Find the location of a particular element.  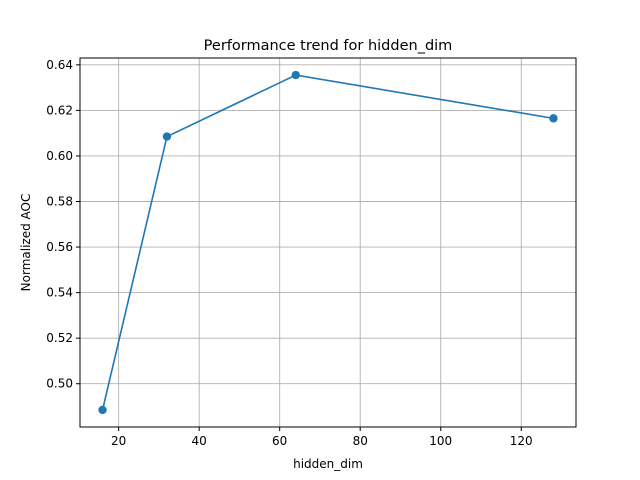

chart-title: Performance trend for hidden_dim is located at coordinates (328, 46).